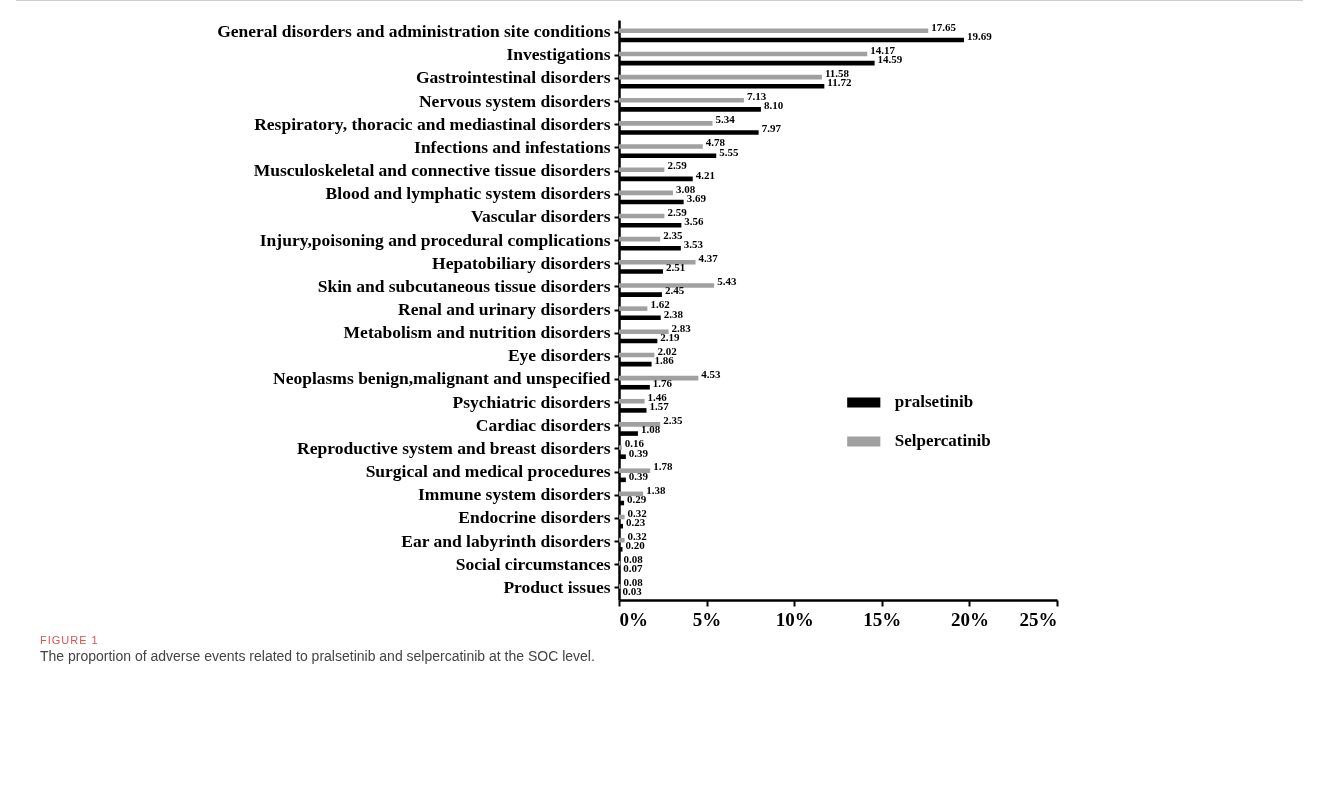 The width and height of the screenshot is (1319, 796). Describe the element at coordinates (944, 26) in the screenshot. I see `data-label: 17.65` at that location.